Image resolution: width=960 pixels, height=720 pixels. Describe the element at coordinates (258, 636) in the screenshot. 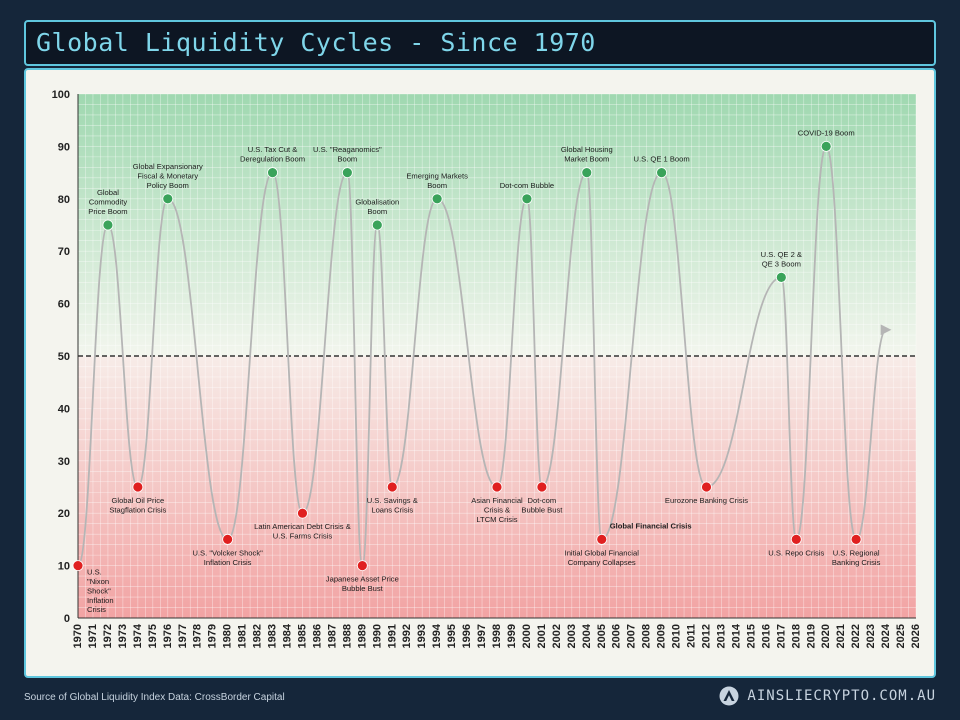

I see `x-tick-label: 1982` at that location.